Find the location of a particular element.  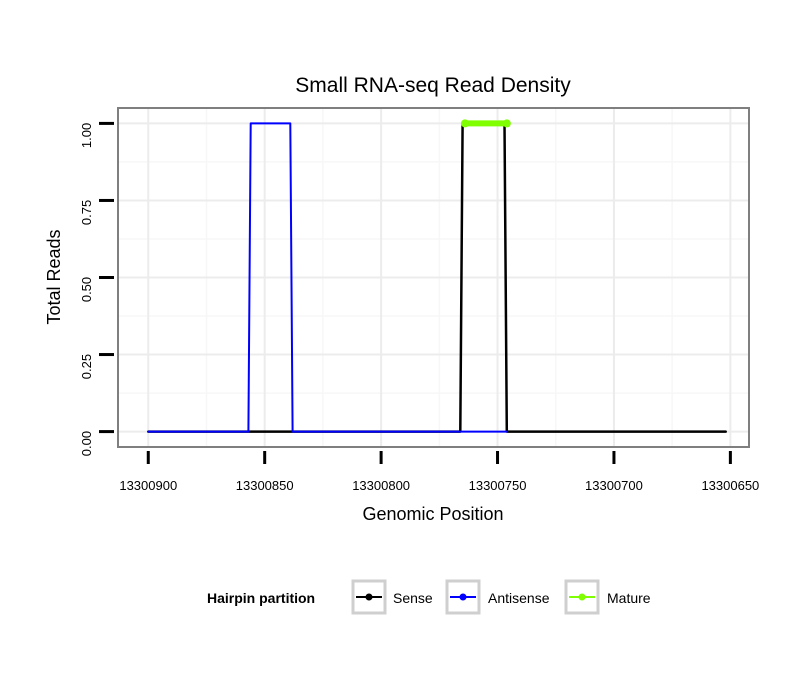

x-axis-title: Genomic Position is located at coordinates (432, 514).